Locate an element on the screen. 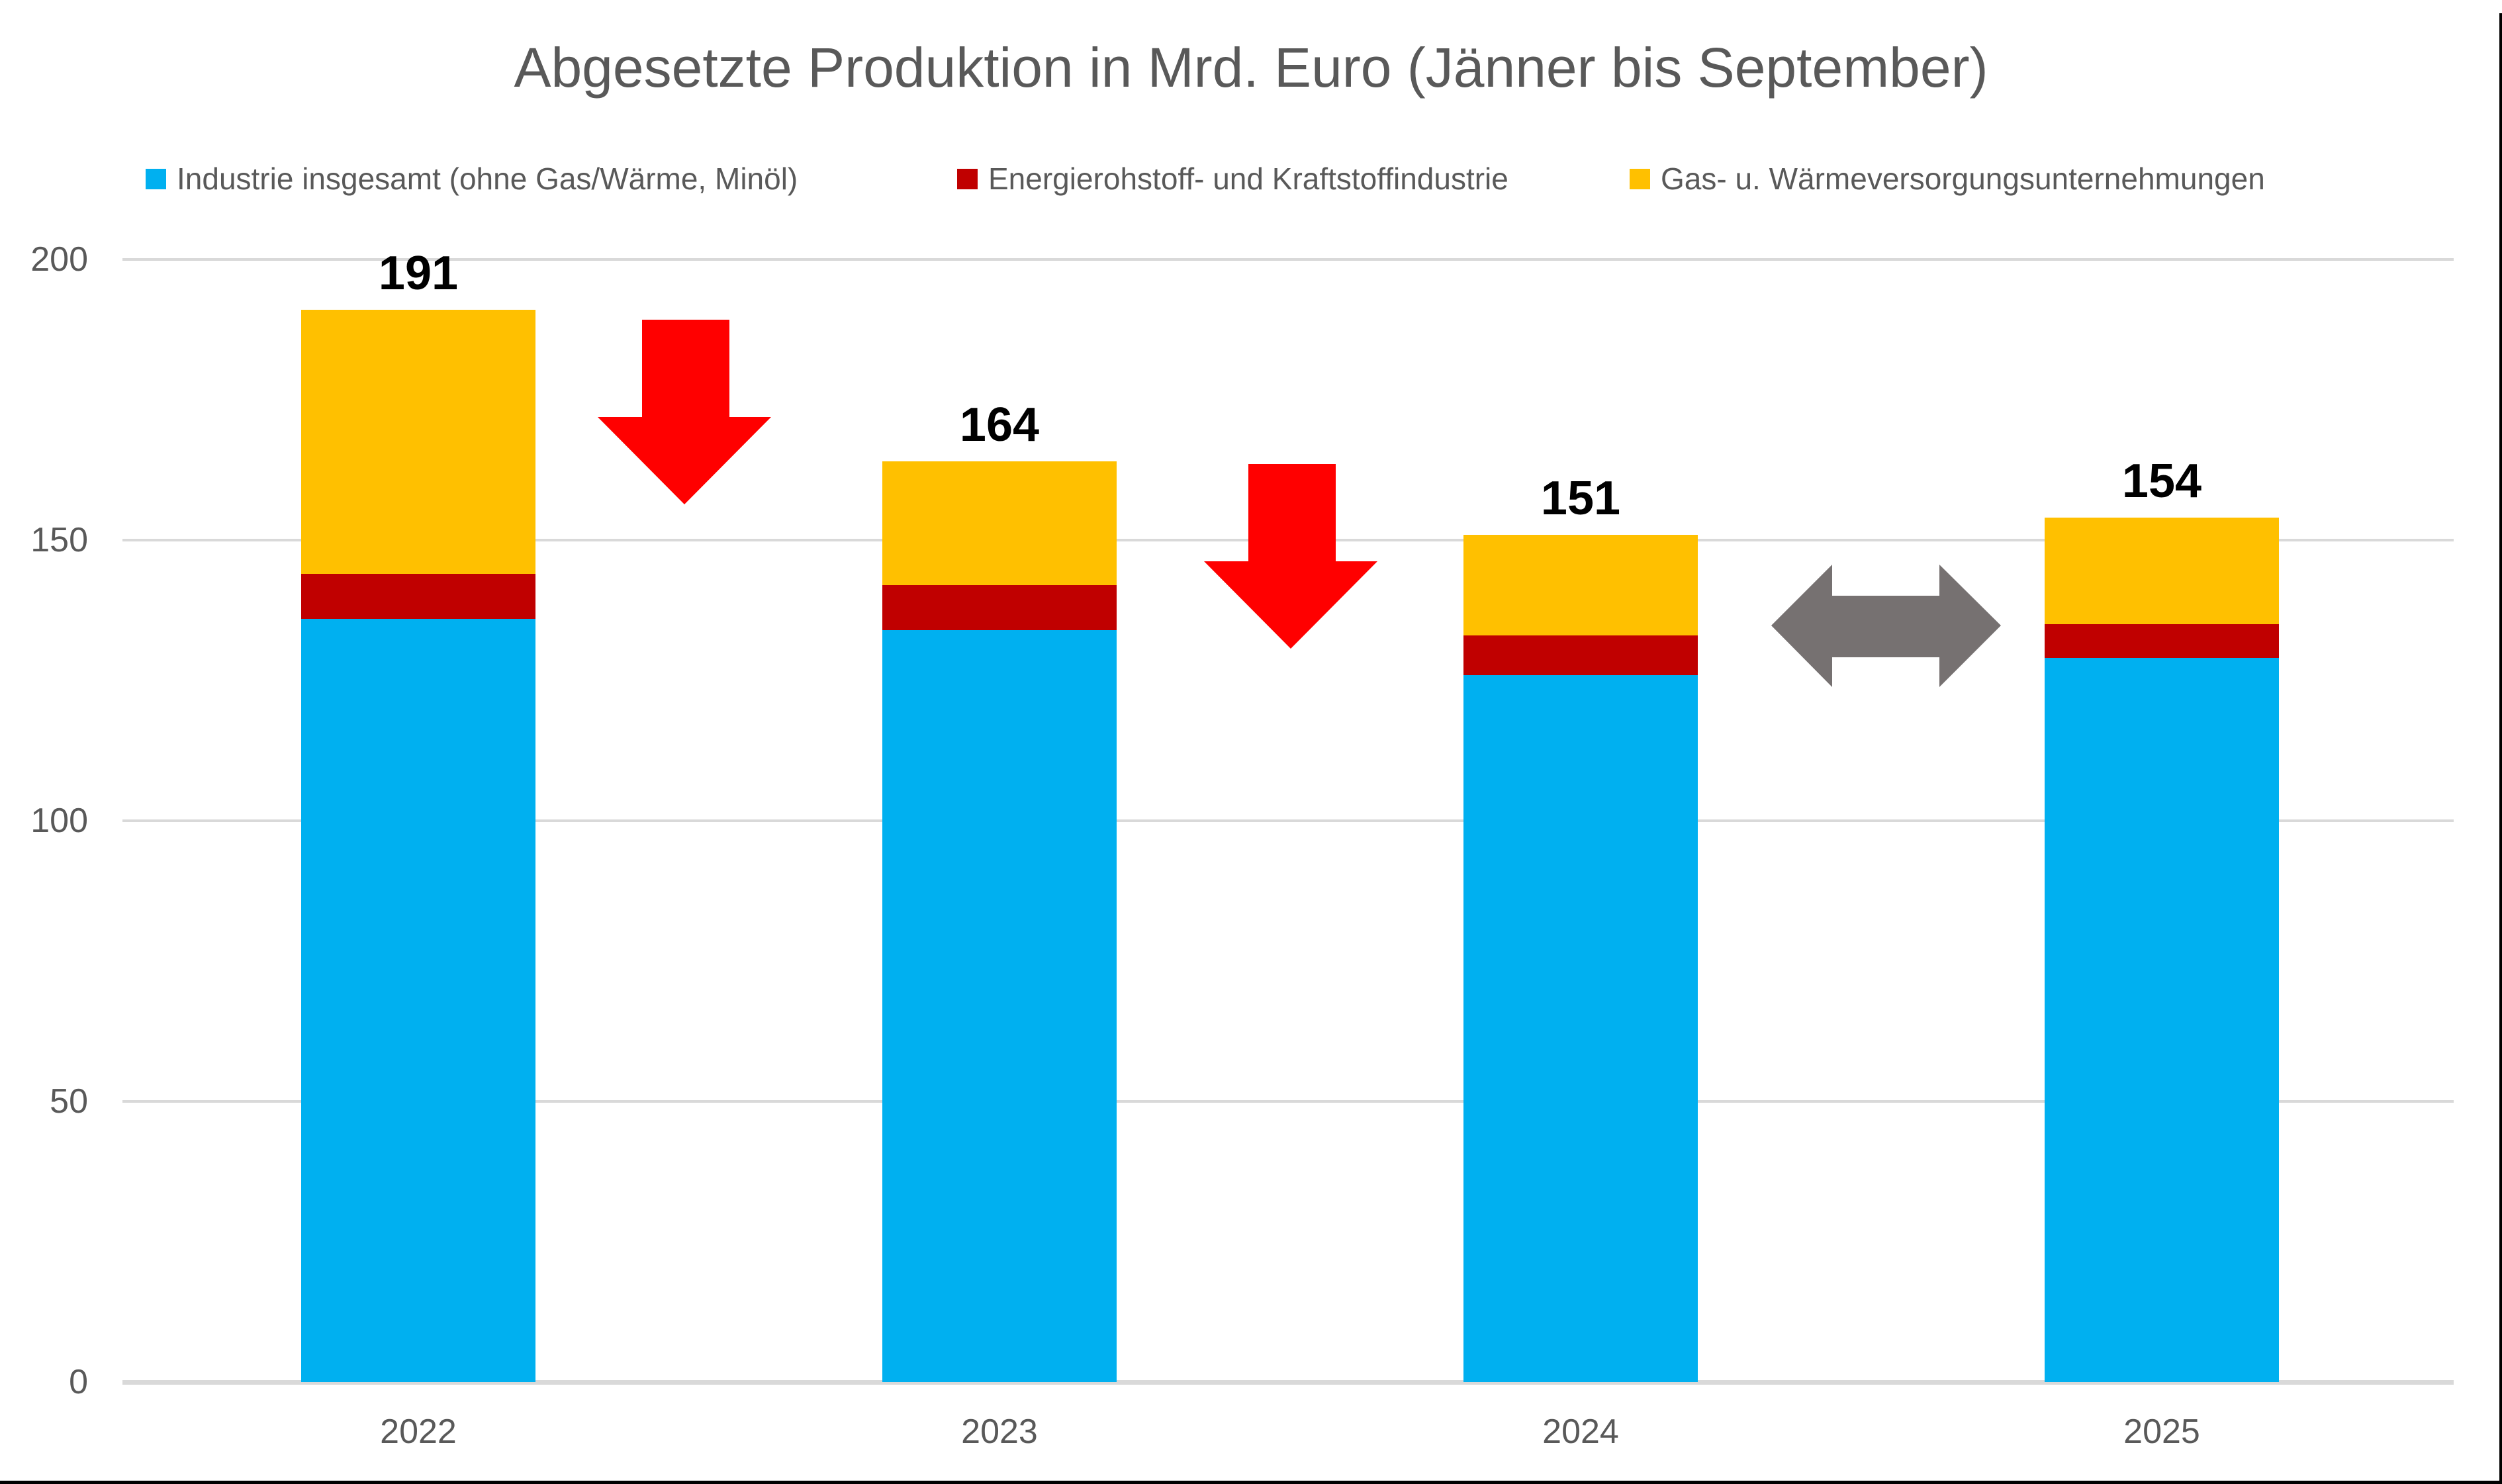 The image size is (2502, 1484). y-axis-label-100: 100 is located at coordinates (59, 821).